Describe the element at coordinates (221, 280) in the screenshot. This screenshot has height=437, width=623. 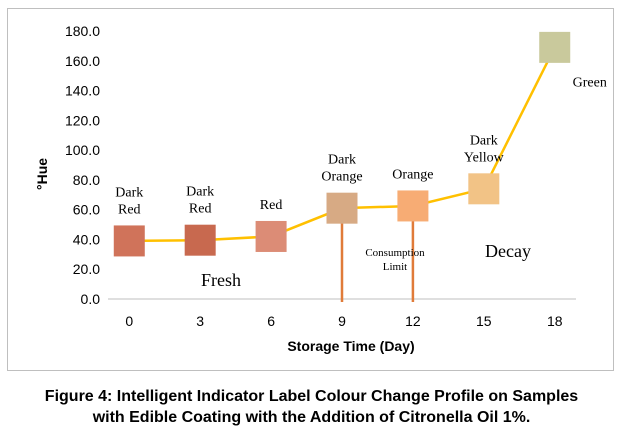
I see `fresh-annotation: Fresh` at that location.